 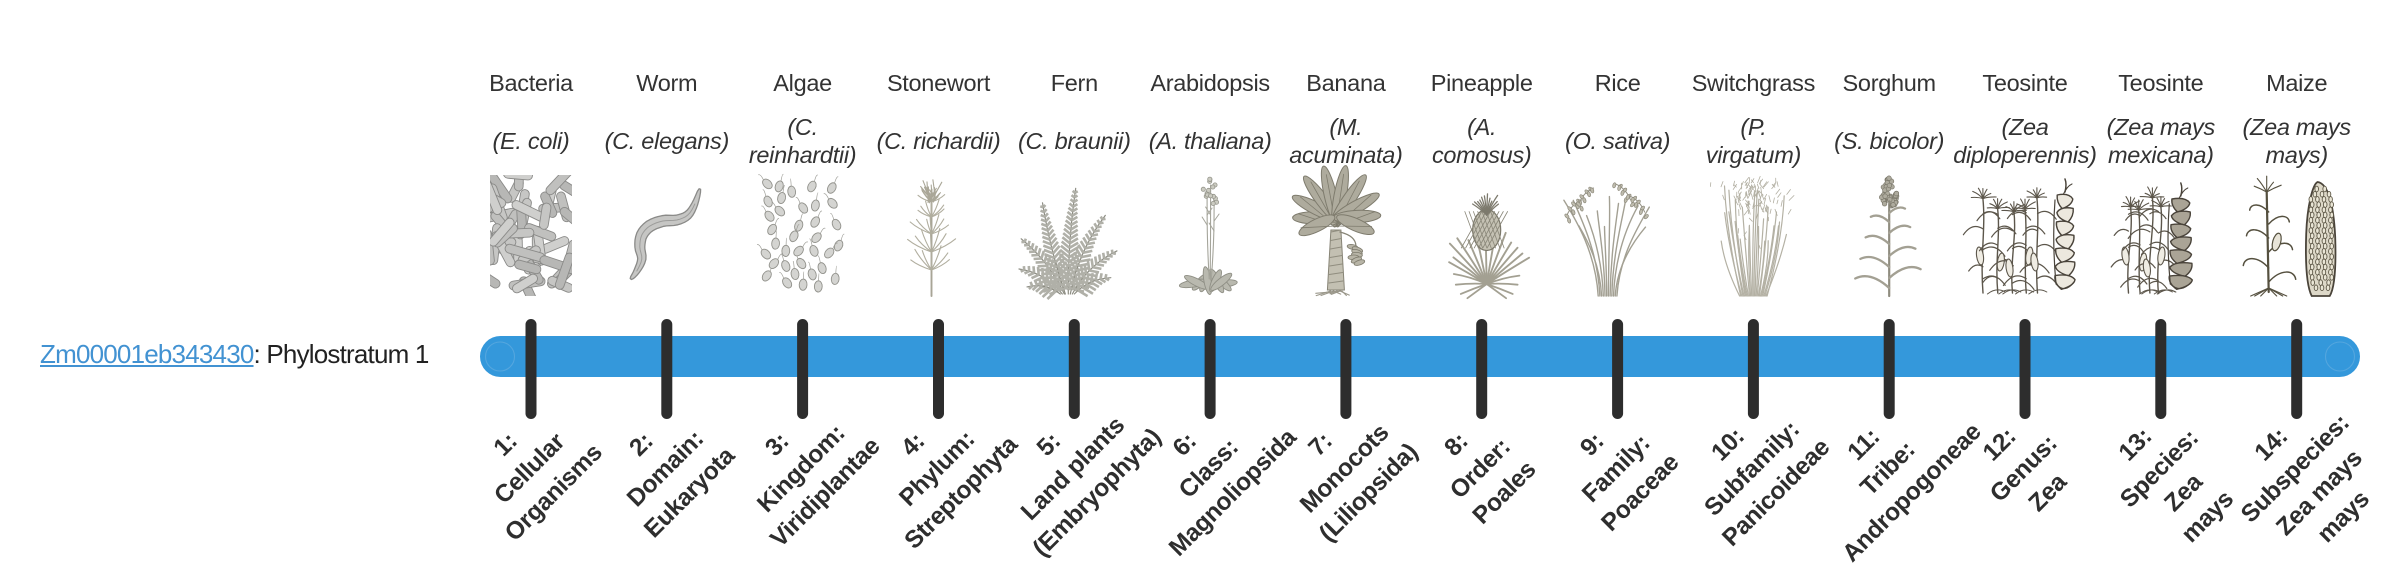 I want to click on svg-text: 14:Subspecies:Zea maysmays, so click(x=2306, y=480).